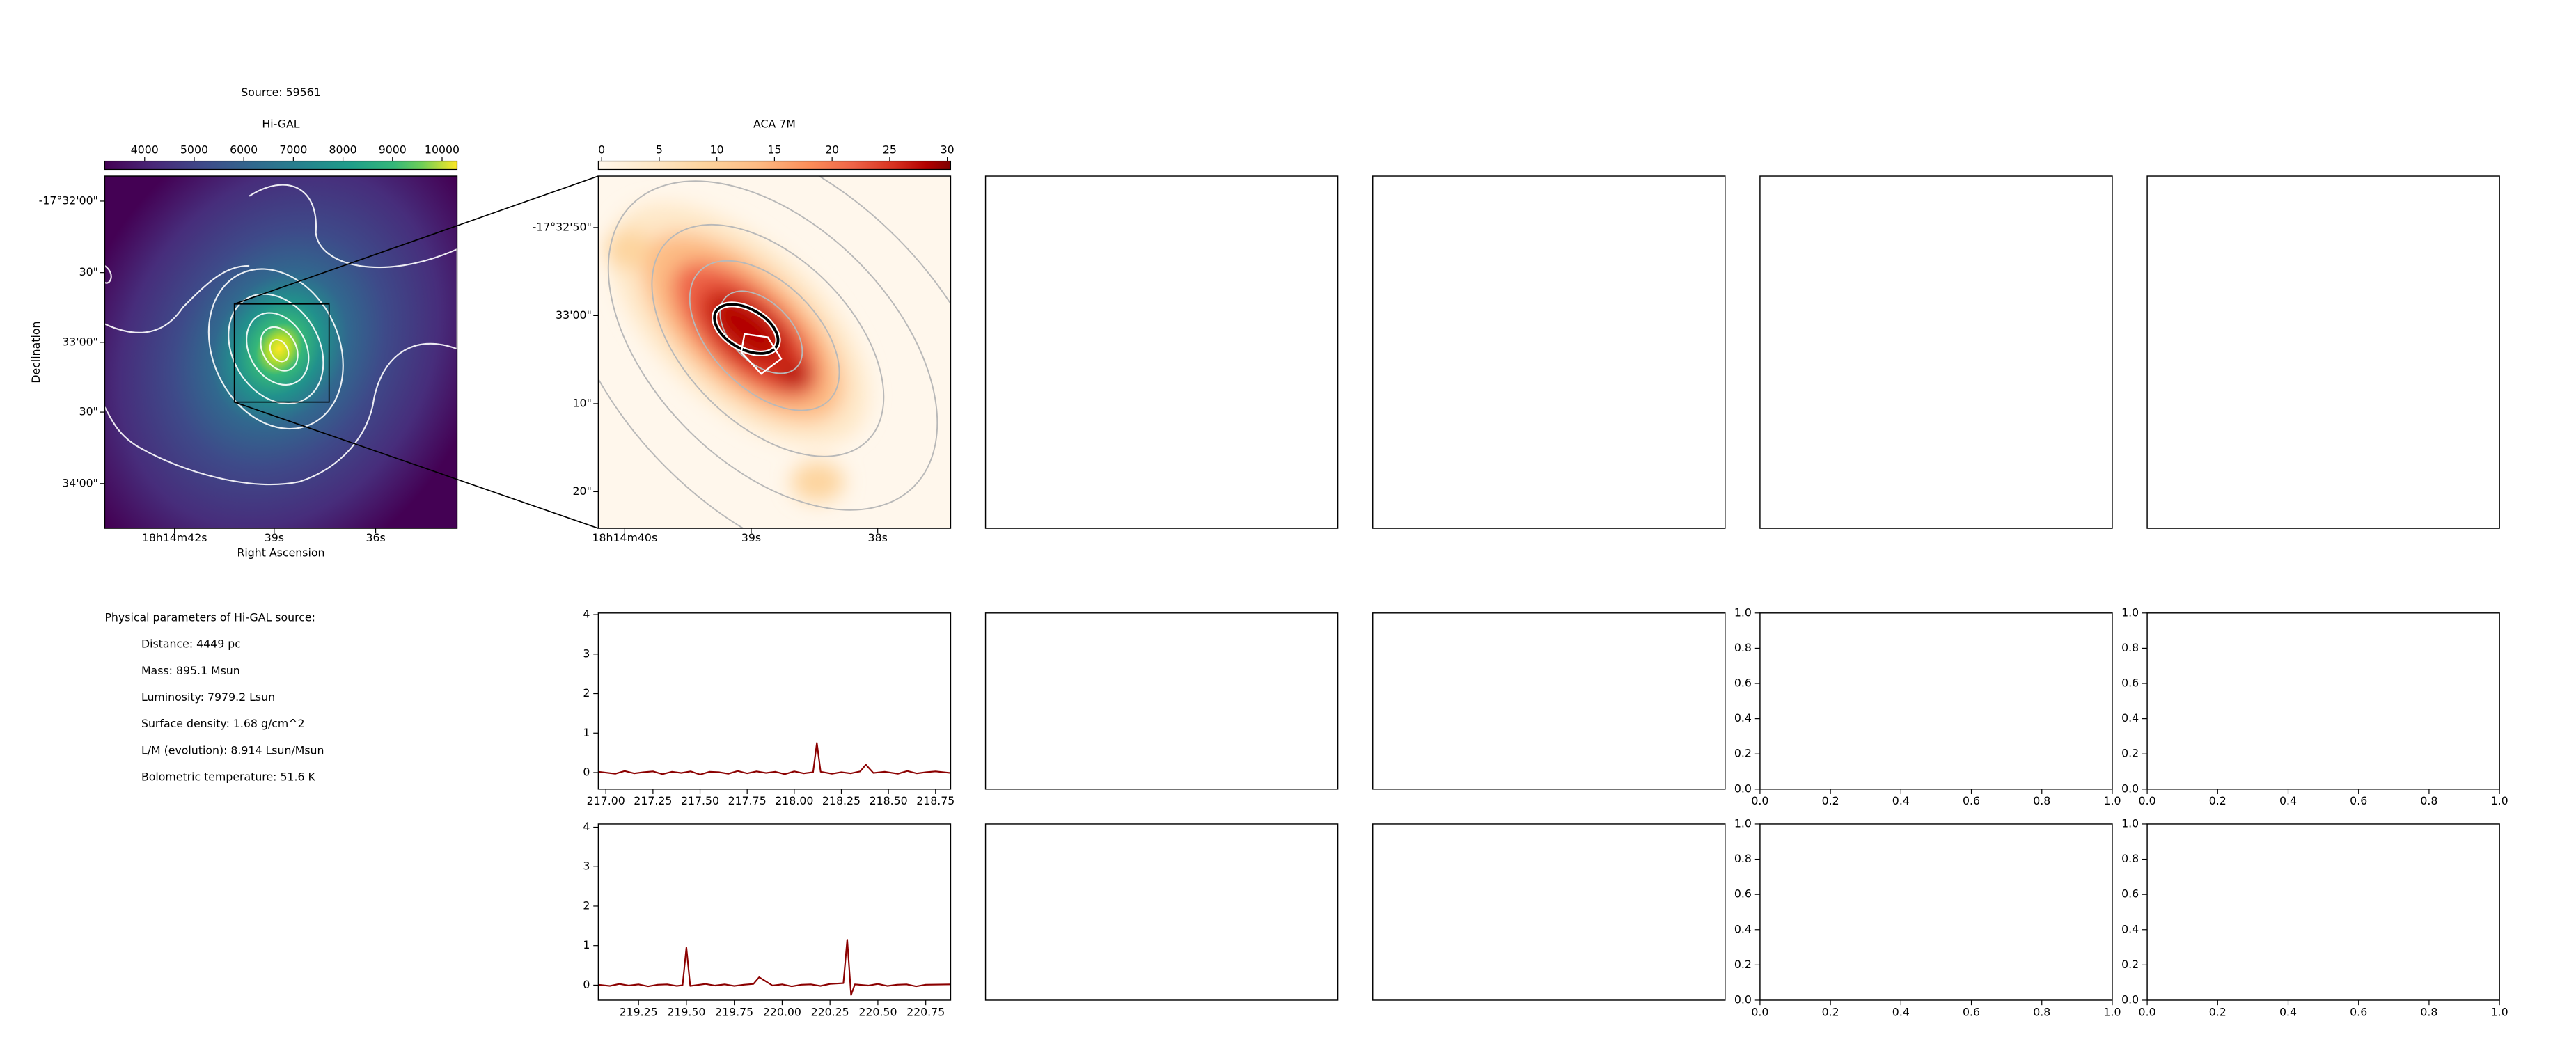 Image resolution: width=2576 pixels, height=1044 pixels. Describe the element at coordinates (774, 352) in the screenshot. I see `aca-image` at that location.